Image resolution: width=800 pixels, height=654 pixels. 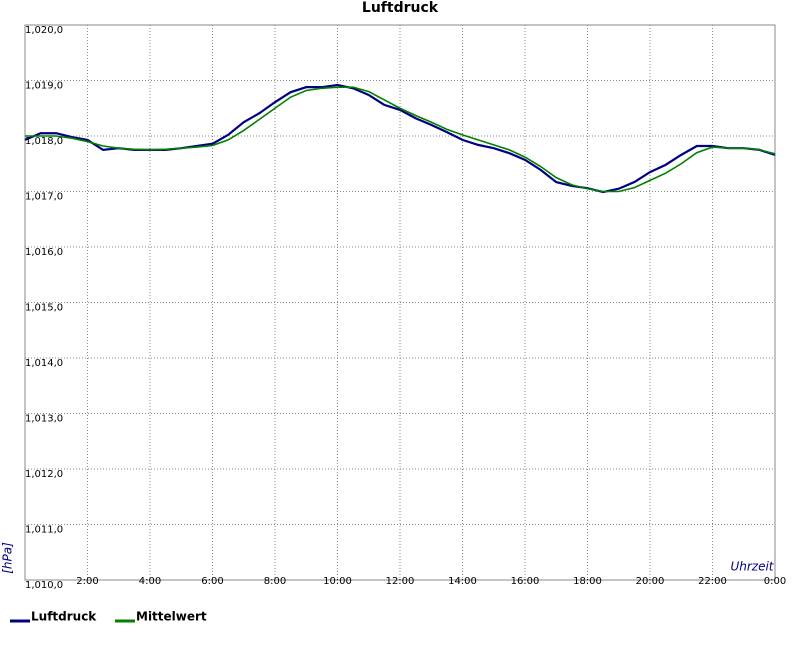 What do you see at coordinates (775, 581) in the screenshot?
I see `x-tick-label: 0:00` at bounding box center [775, 581].